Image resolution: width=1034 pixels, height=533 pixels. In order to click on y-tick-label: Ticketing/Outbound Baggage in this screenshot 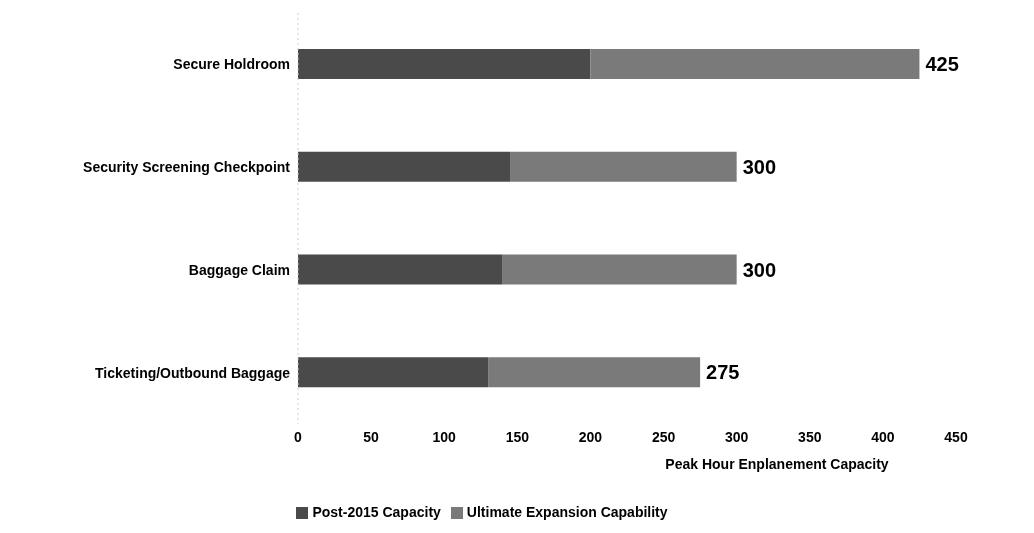, I will do `click(193, 372)`.